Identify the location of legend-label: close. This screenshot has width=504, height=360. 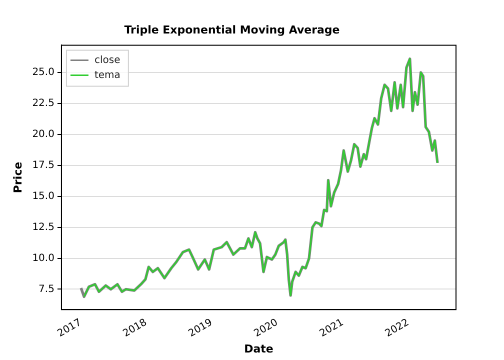
(107, 60).